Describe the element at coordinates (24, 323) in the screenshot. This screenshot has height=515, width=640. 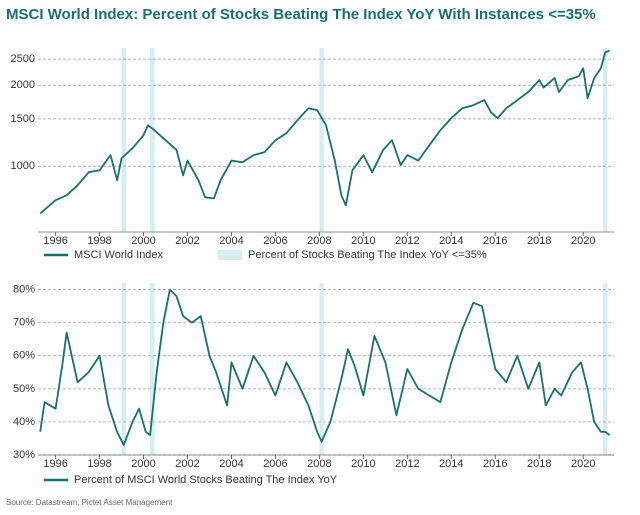
I see `y-tick-label: 70%` at that location.